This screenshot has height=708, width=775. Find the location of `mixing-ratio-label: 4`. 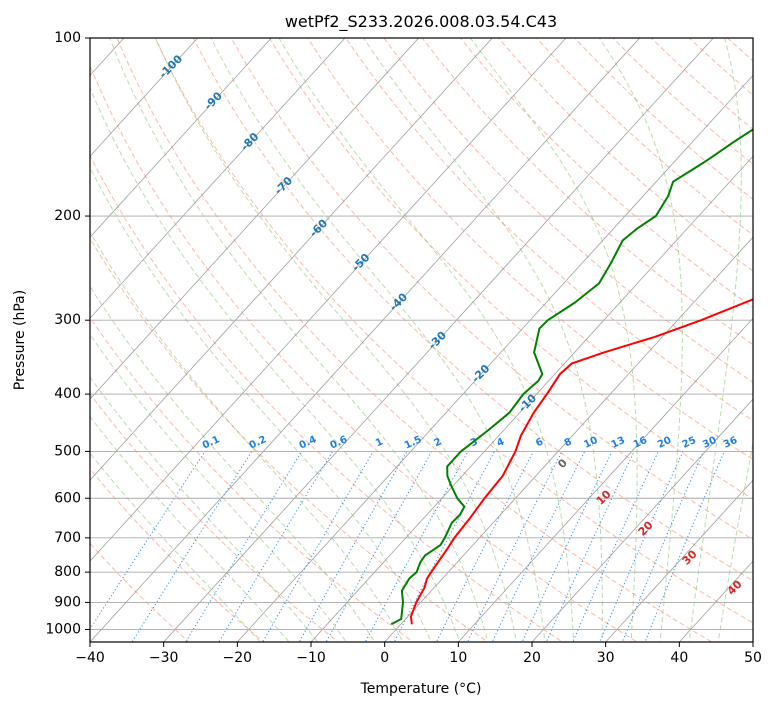

mixing-ratio-label: 4 is located at coordinates (500, 442).